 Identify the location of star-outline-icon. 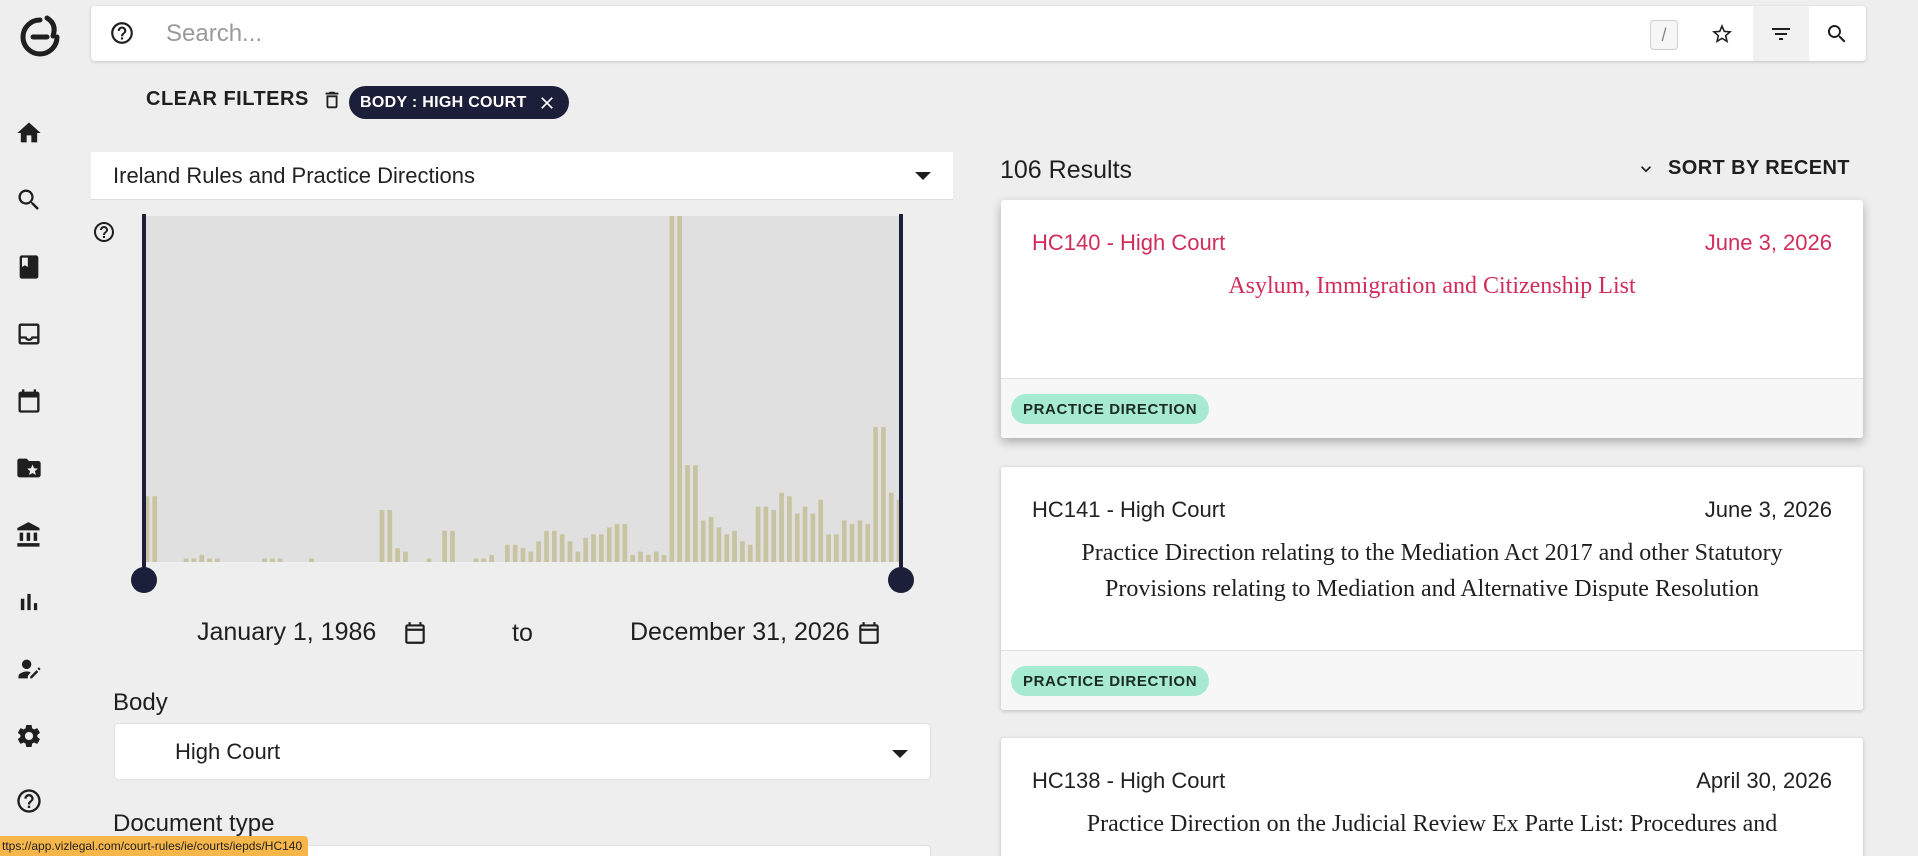
(1722, 33).